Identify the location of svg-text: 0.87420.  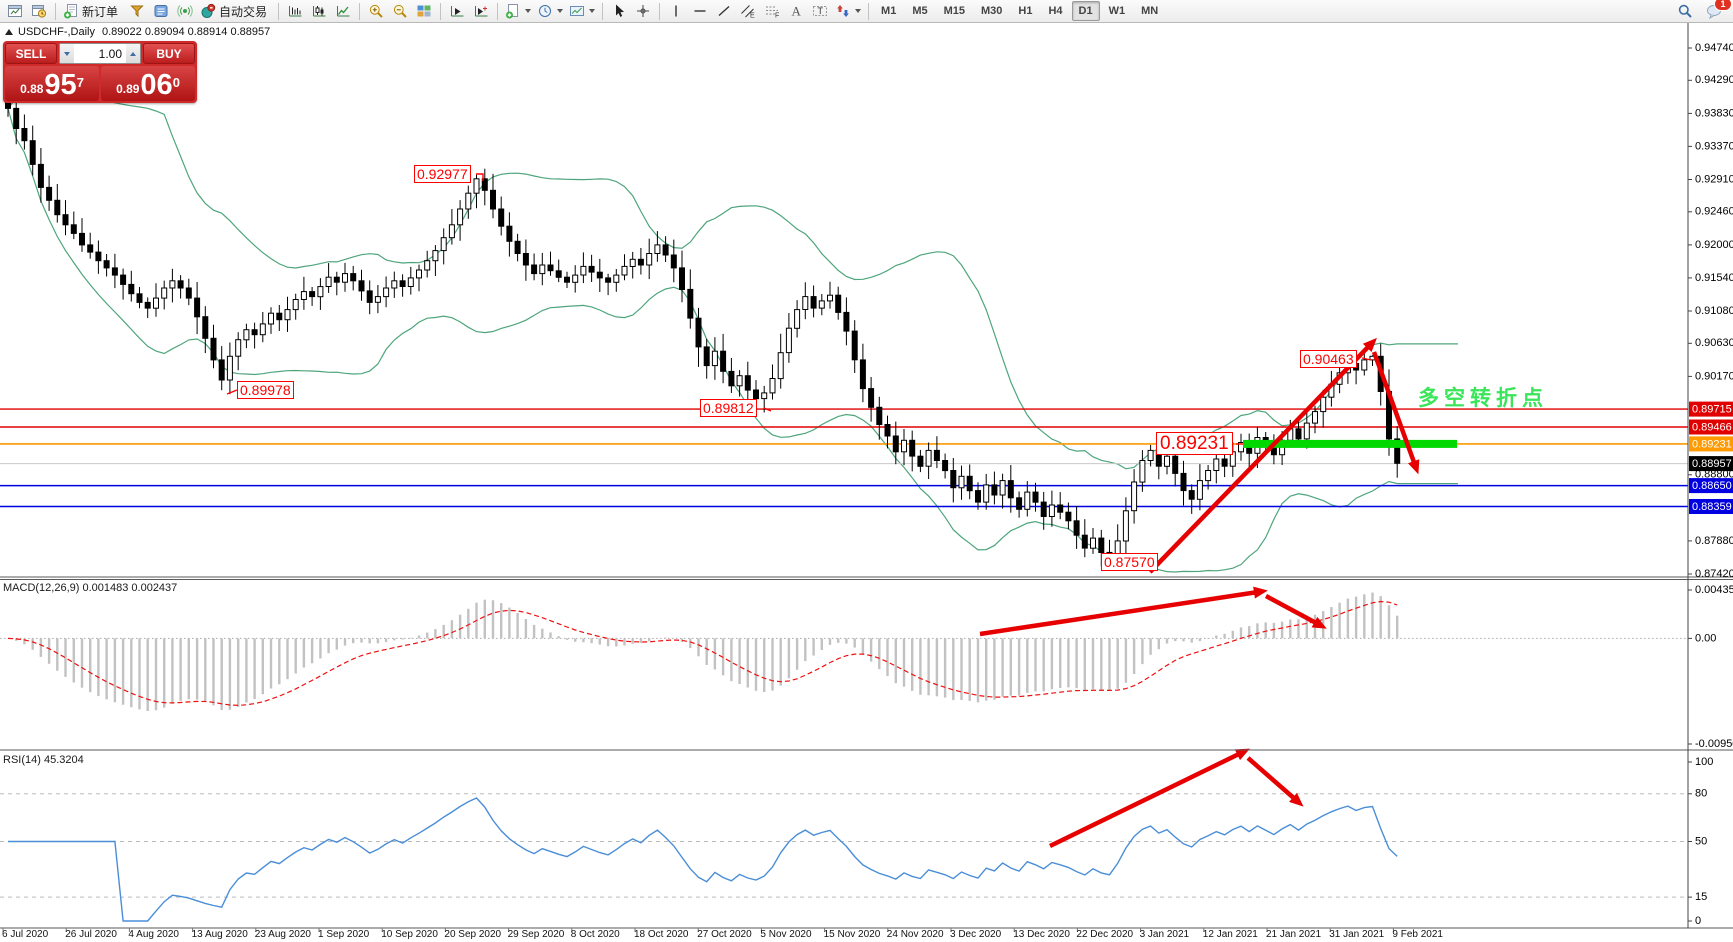
(1714, 574).